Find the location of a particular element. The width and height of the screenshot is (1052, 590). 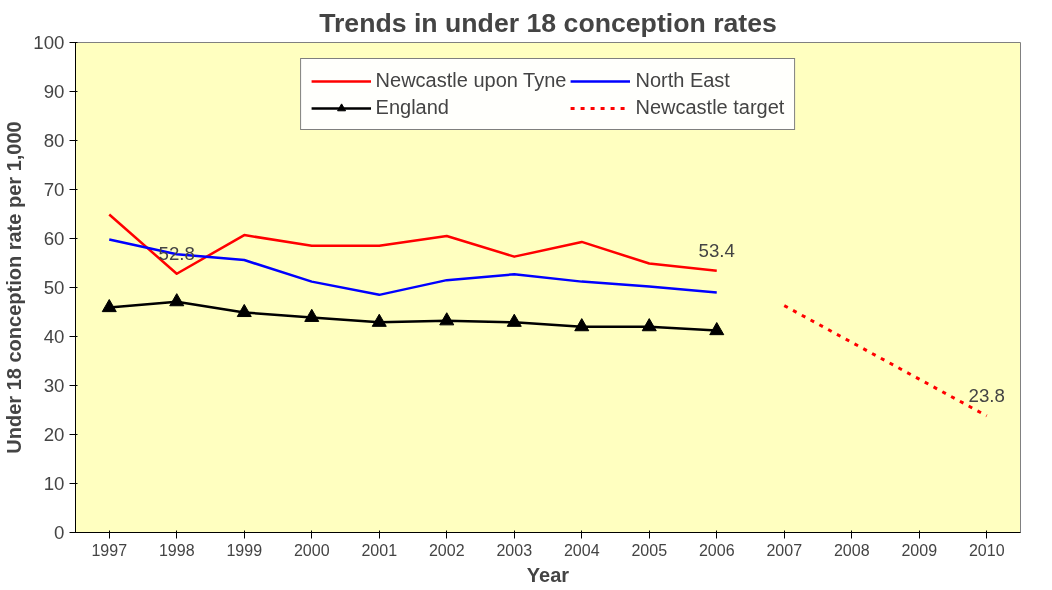

x-tick-label: 1997 is located at coordinates (109, 550).